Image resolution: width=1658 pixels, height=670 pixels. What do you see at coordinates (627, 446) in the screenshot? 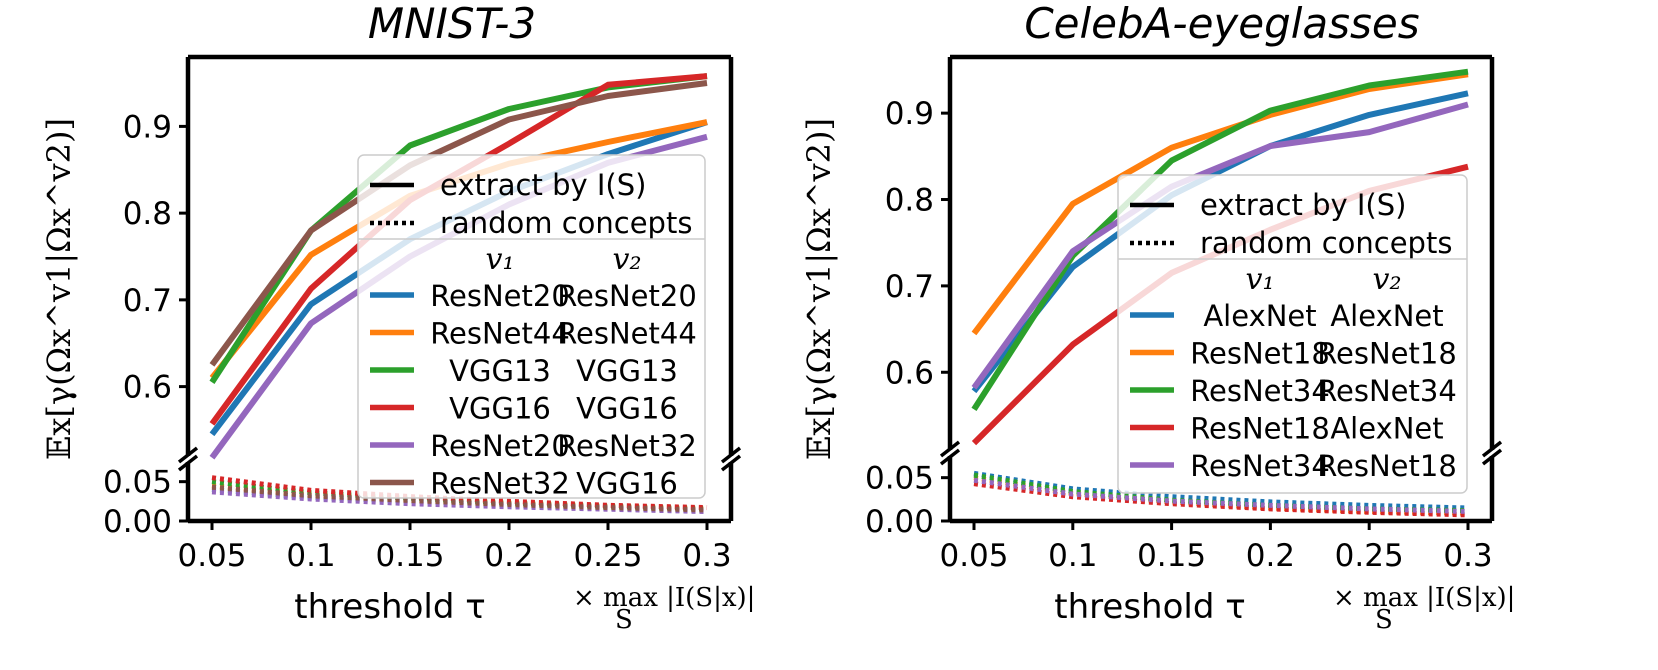
I see `legend-v2-label: ResNet32` at bounding box center [627, 446].